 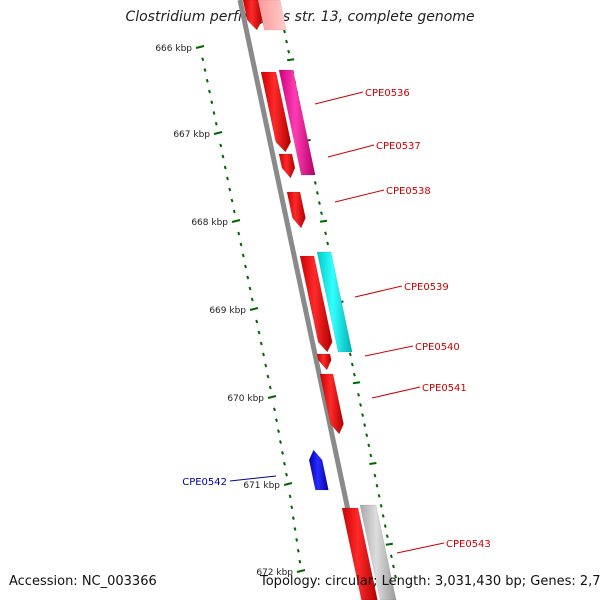 I want to click on gene-label-cpe0538: CPE0538, so click(x=408, y=191).